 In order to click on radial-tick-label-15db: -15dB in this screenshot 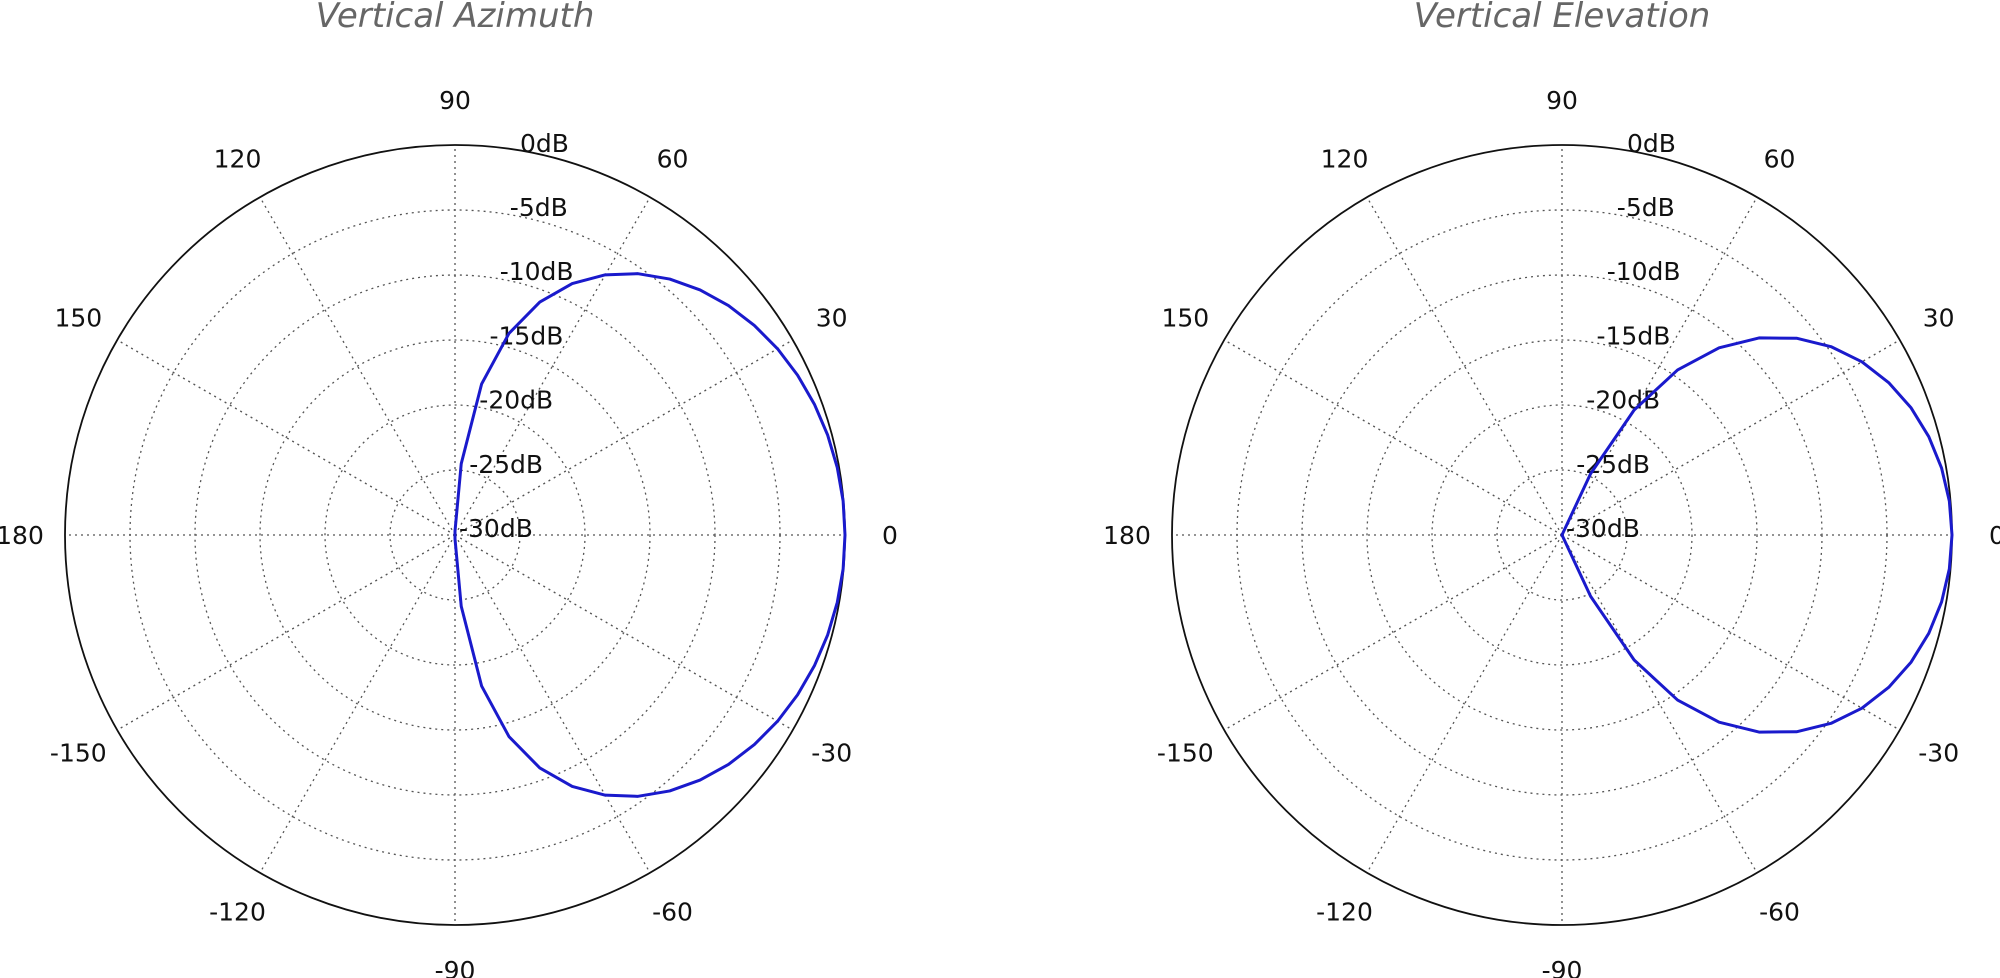, I will do `click(1634, 335)`.